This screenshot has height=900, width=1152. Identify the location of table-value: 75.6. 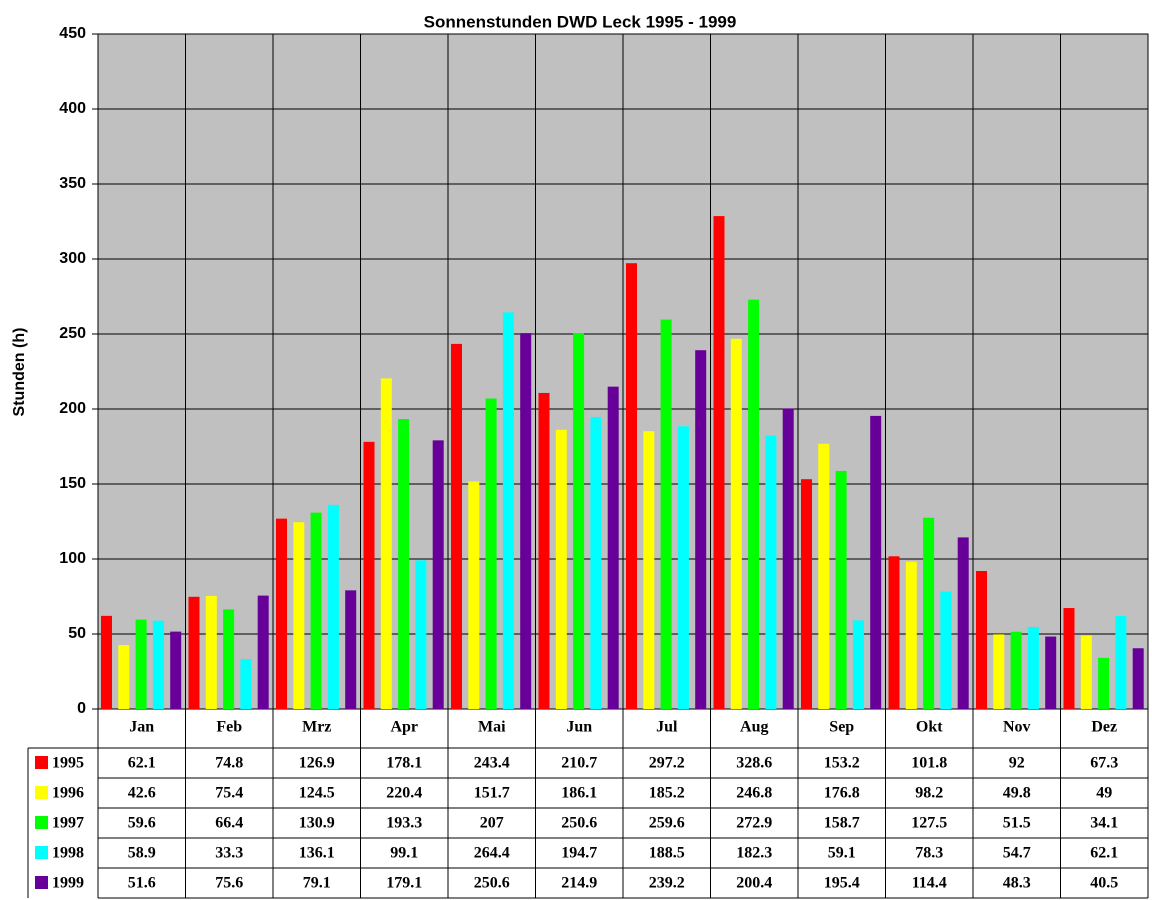
(229, 883).